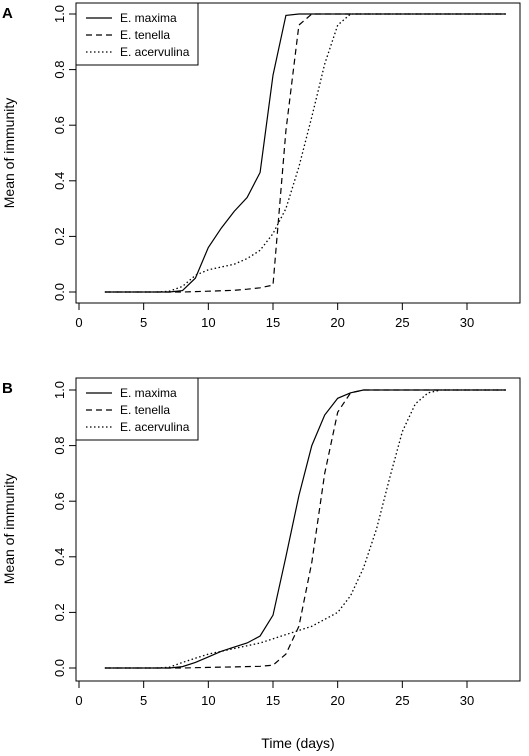  What do you see at coordinates (59, 14) in the screenshot?
I see `y-tick-label-a-1.0: 1.0` at bounding box center [59, 14].